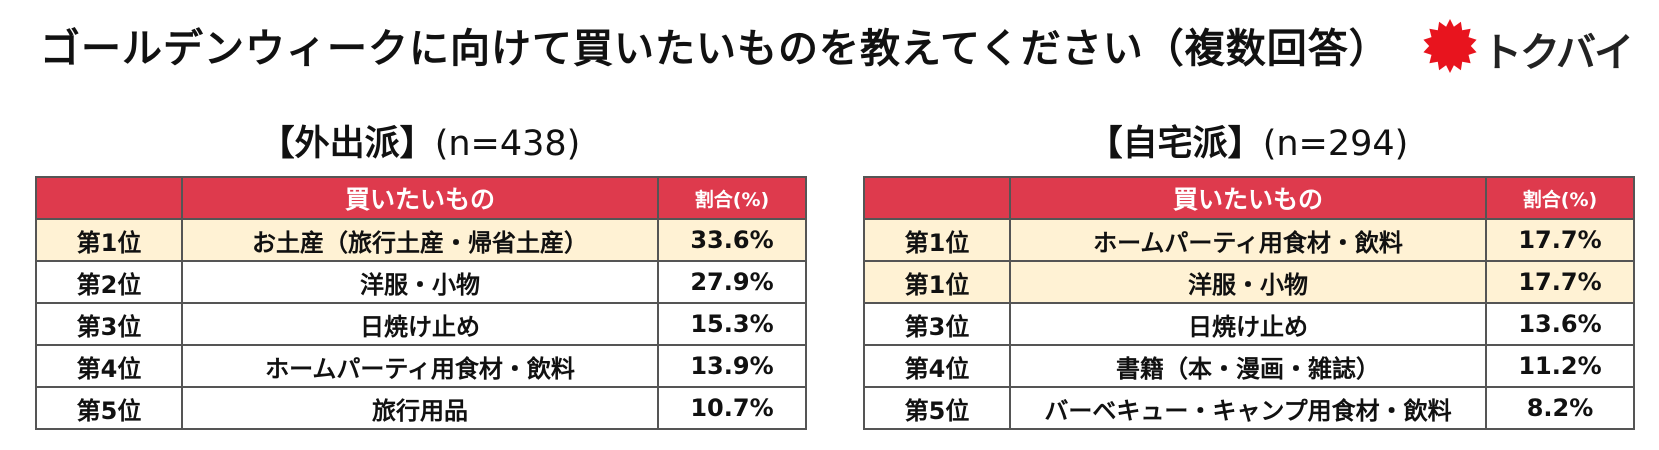 Image resolution: width=1659 pixels, height=450 pixels. What do you see at coordinates (1335, 144) in the screenshot?
I see `sample-size: (n=294)` at bounding box center [1335, 144].